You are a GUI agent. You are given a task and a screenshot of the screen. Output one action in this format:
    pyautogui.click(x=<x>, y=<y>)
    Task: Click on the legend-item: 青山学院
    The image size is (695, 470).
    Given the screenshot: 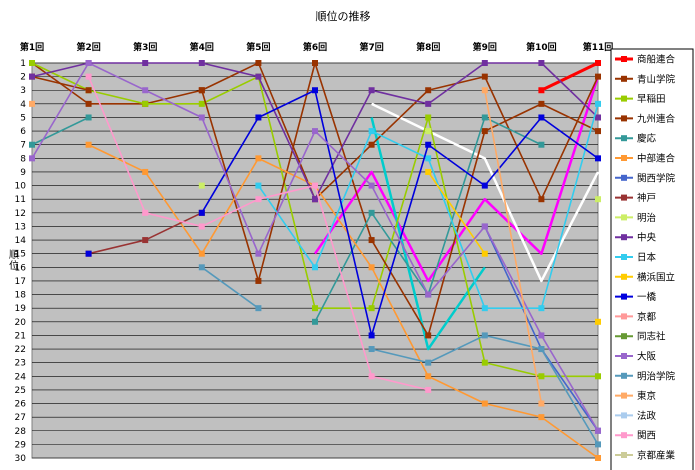 What is the action you would take?
    pyautogui.click(x=645, y=79)
    